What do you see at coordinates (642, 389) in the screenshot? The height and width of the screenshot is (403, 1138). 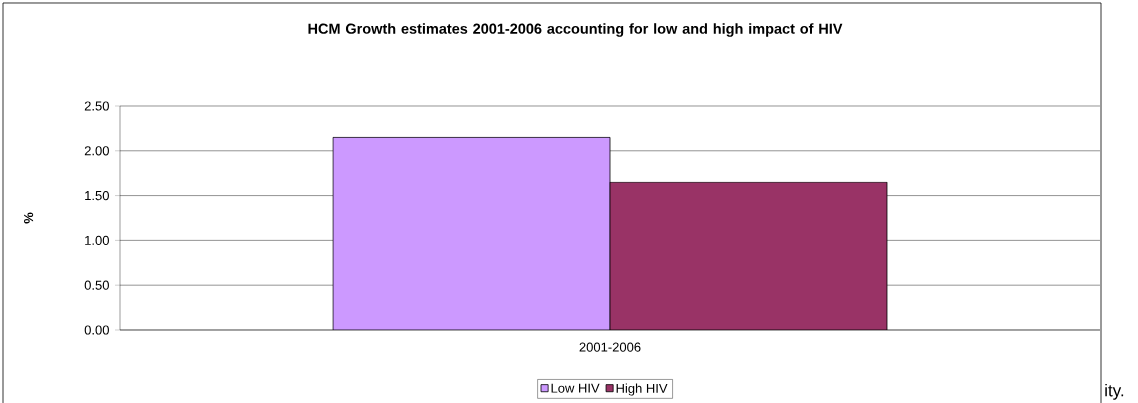 I see `legend-label: High HIV` at bounding box center [642, 389].